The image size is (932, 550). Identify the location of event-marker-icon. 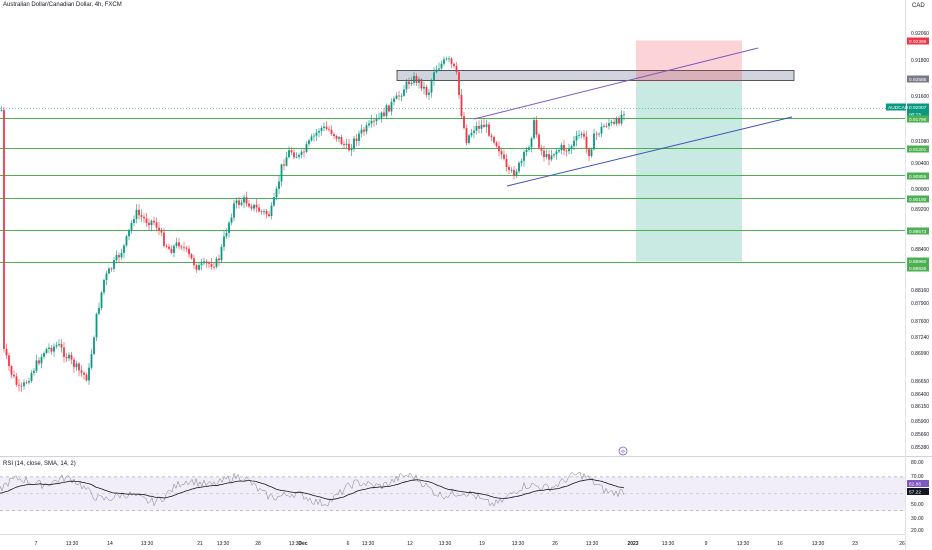
(623, 451).